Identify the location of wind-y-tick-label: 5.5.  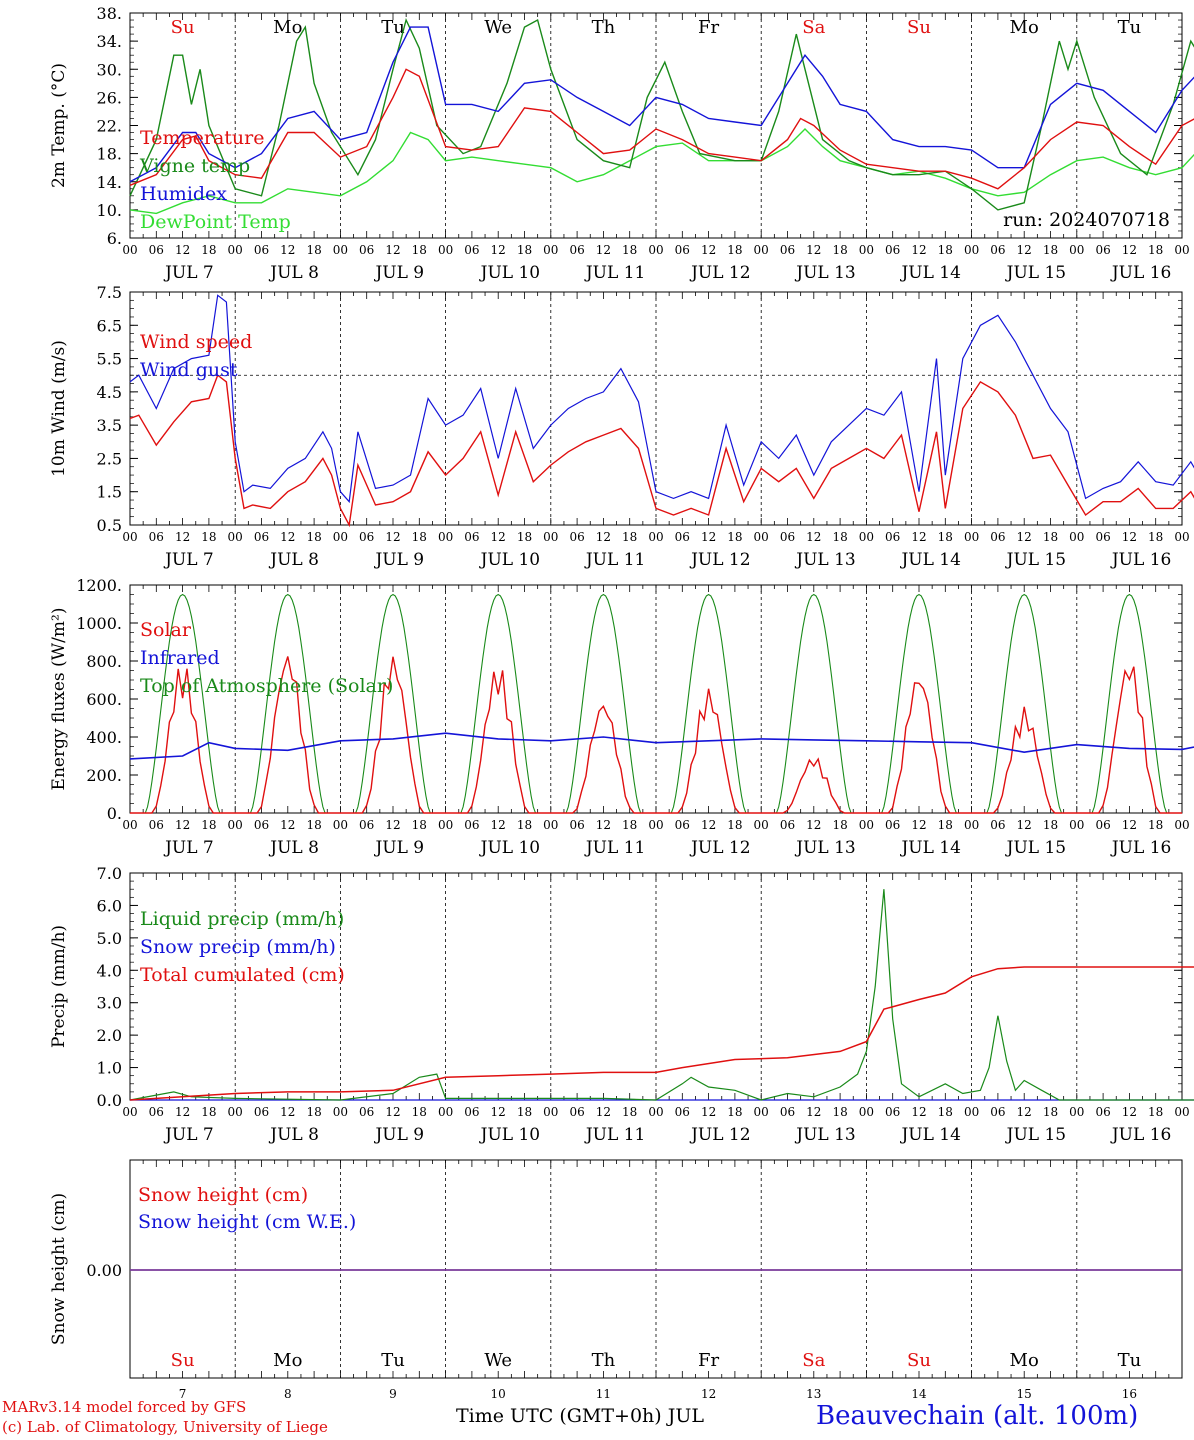
(109, 359).